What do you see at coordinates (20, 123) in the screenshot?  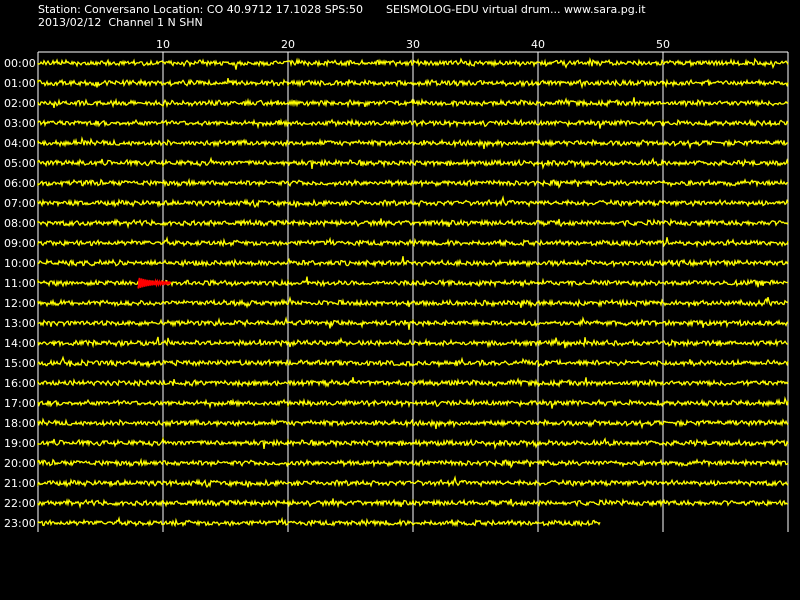 I see `row-label-0300: 03:00` at bounding box center [20, 123].